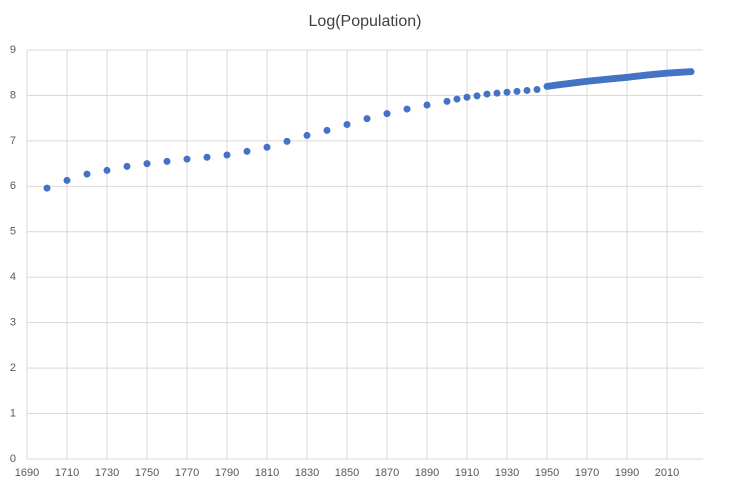 The height and width of the screenshot is (491, 730). I want to click on y-tick-label: 8, so click(13, 95).